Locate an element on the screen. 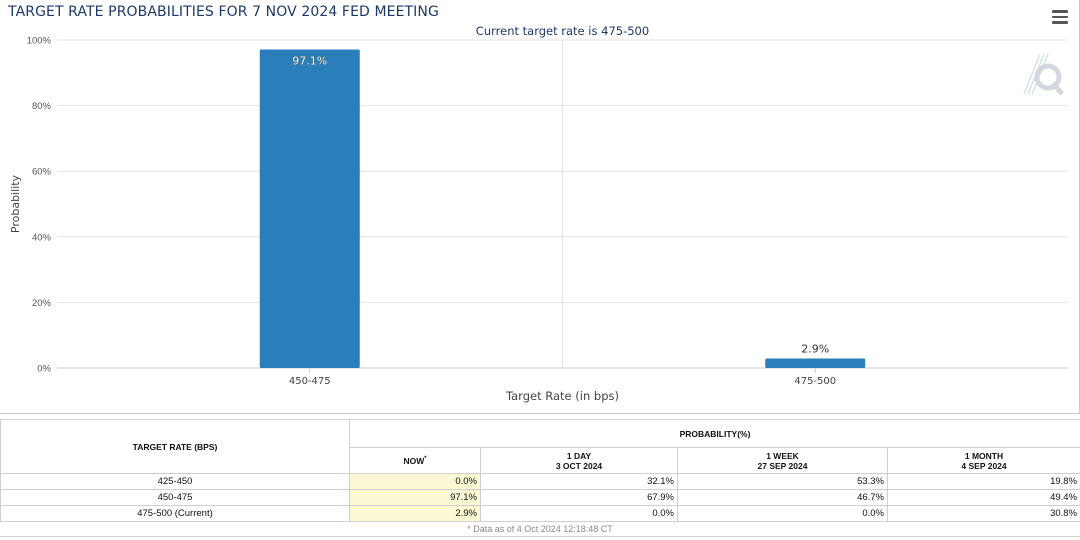 The width and height of the screenshot is (1080, 540). y-tick-label: 20% is located at coordinates (42, 303).